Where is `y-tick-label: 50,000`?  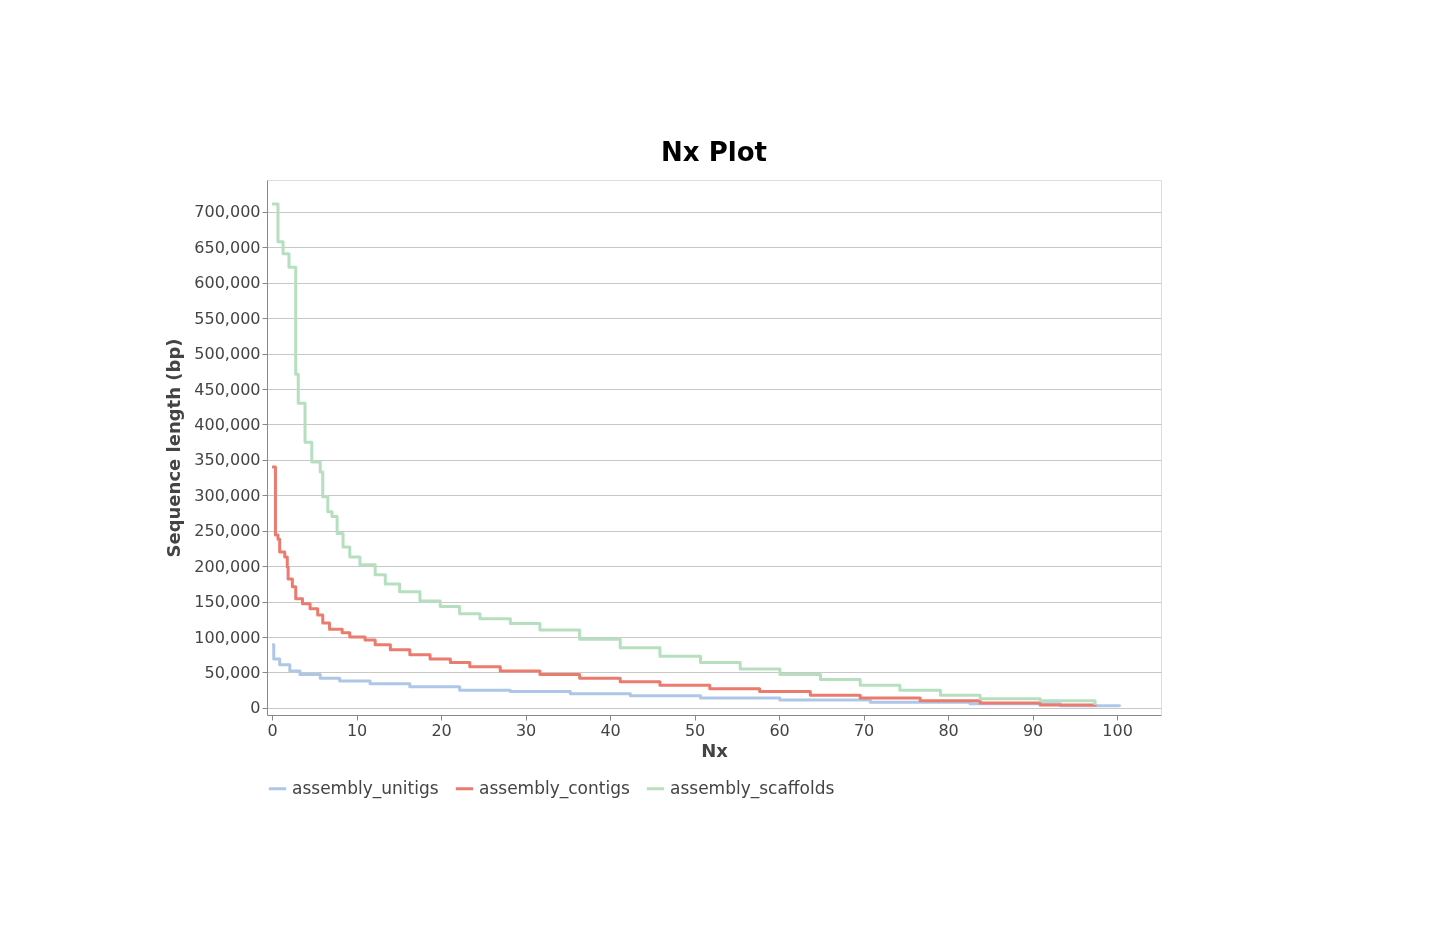 y-tick-label: 50,000 is located at coordinates (232, 672).